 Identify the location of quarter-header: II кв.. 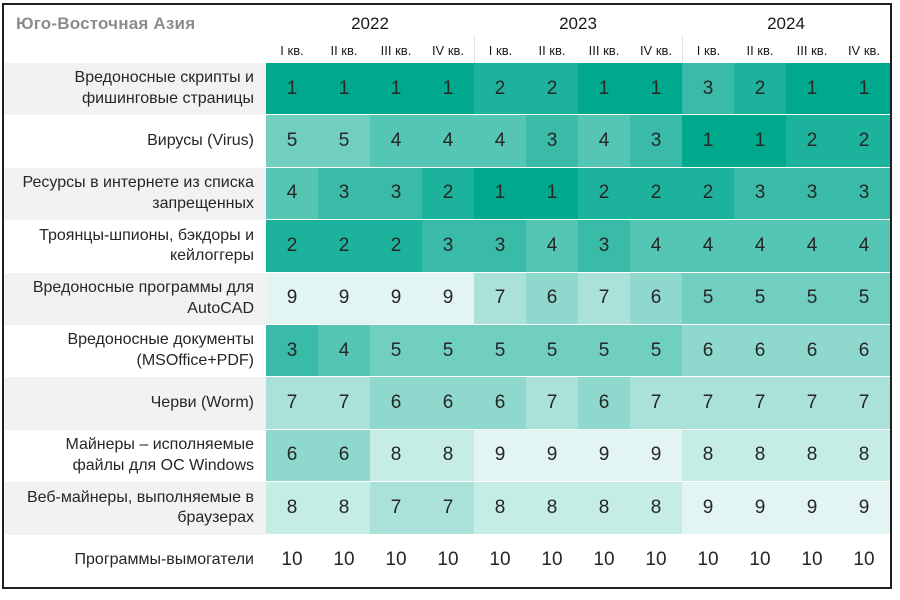
(344, 50).